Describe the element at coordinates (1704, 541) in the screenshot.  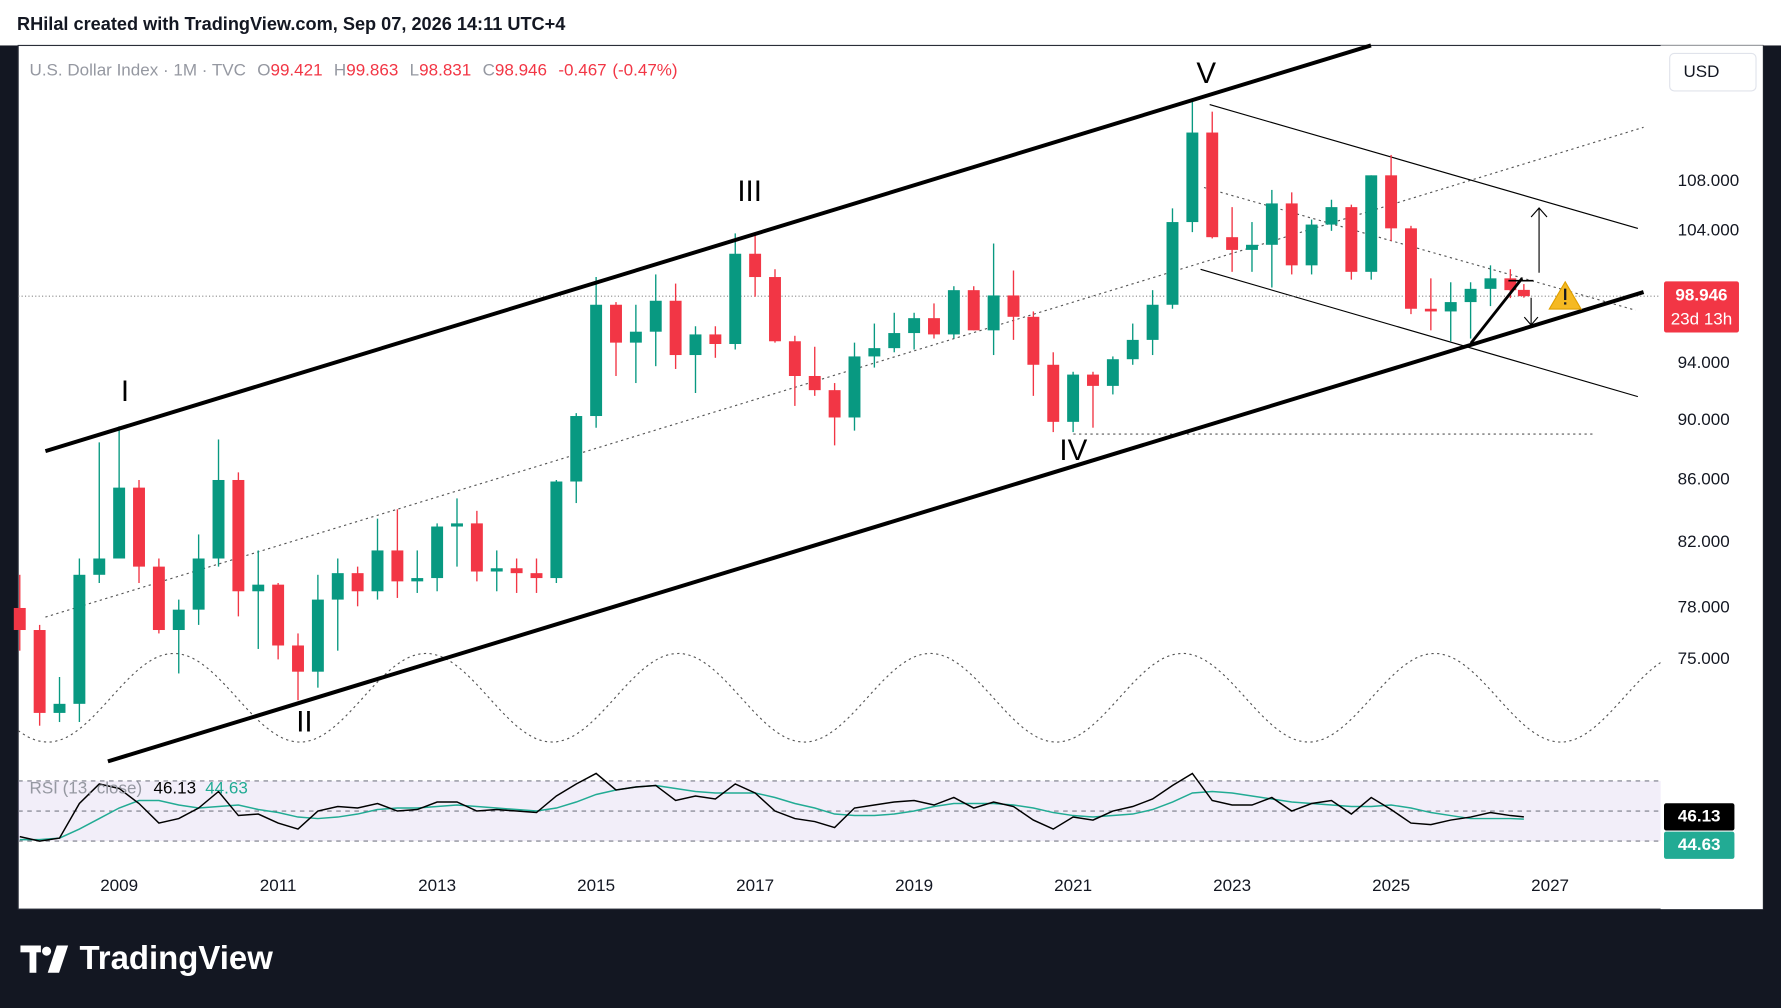
I see `y-tick-label: 82.000` at that location.